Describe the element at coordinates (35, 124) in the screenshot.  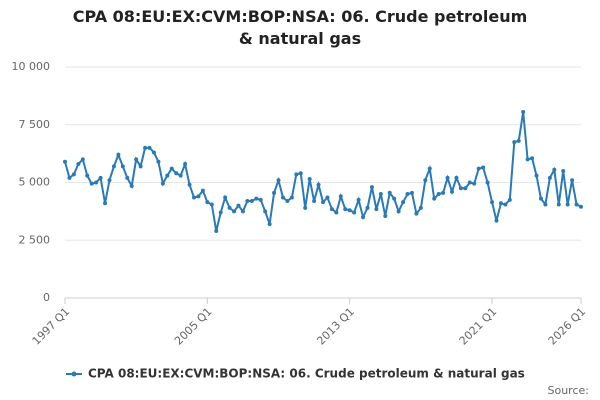
I see `y-tick-label: 7 500` at that location.